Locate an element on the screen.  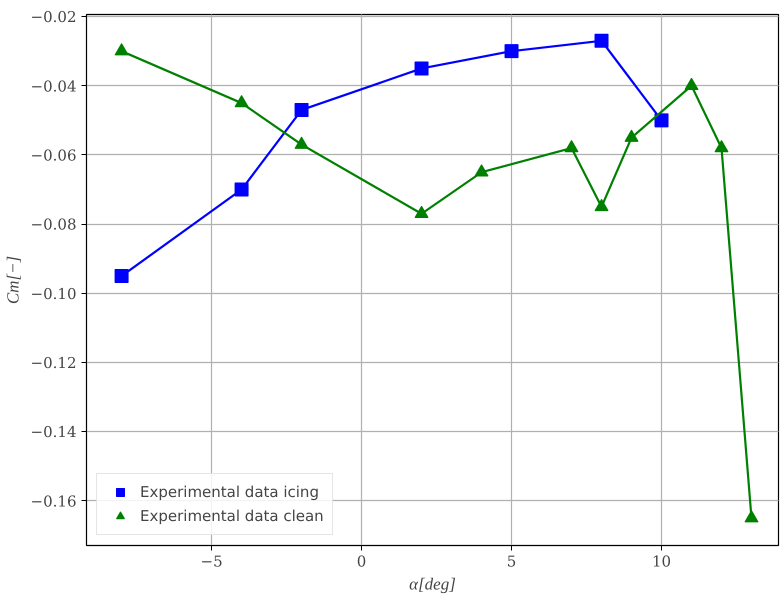
x-tick-label: 5 is located at coordinates (511, 561).